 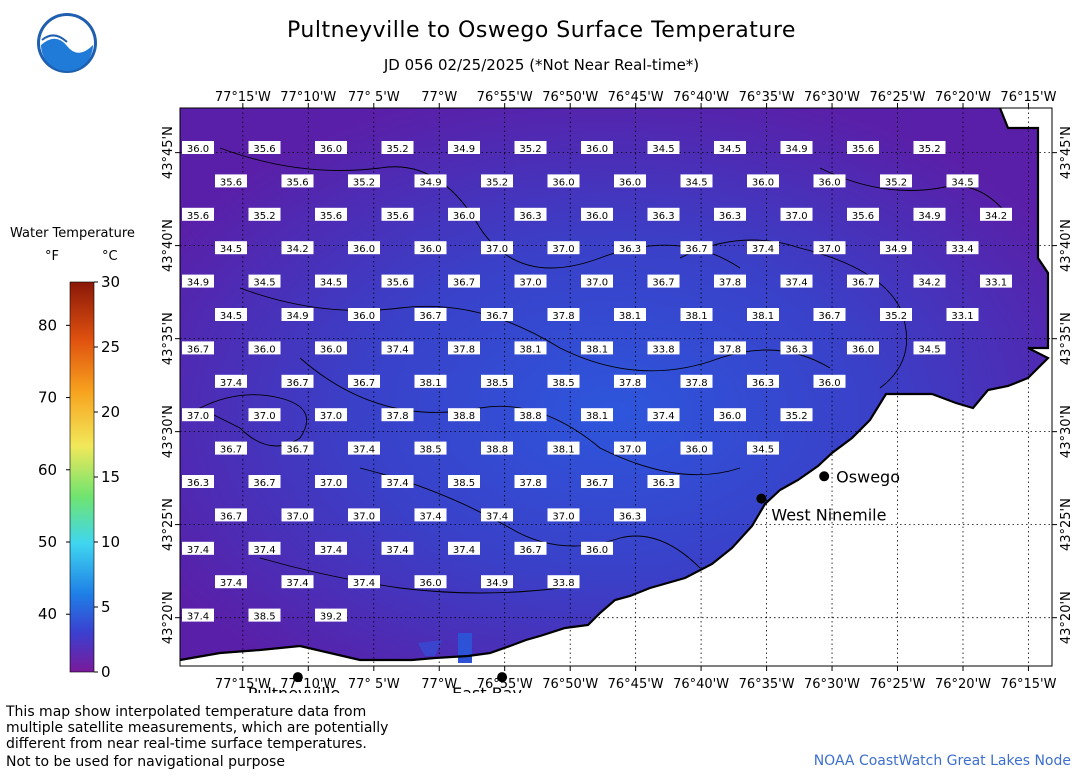 What do you see at coordinates (767, 684) in the screenshot?
I see `lon-label-bottom: 76°35'W` at bounding box center [767, 684].